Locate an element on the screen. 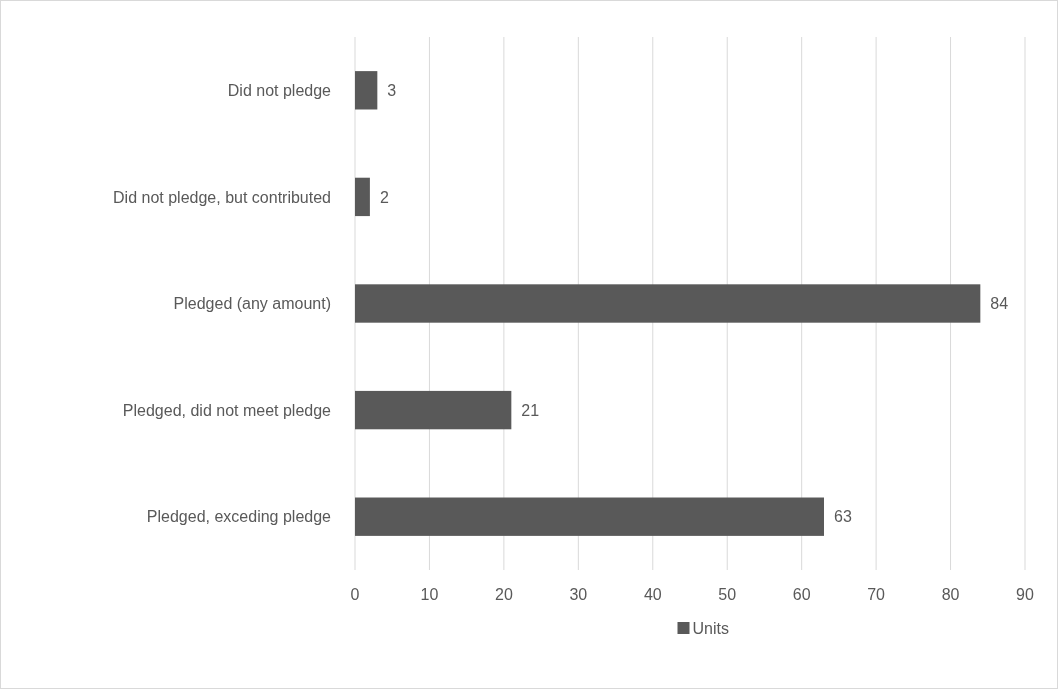 The height and width of the screenshot is (689, 1058). data-label: 63 is located at coordinates (843, 517).